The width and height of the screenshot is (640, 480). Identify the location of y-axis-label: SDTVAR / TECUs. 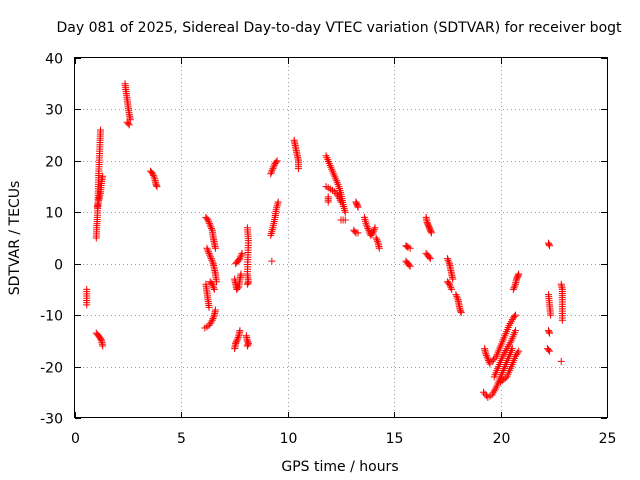
(15, 238).